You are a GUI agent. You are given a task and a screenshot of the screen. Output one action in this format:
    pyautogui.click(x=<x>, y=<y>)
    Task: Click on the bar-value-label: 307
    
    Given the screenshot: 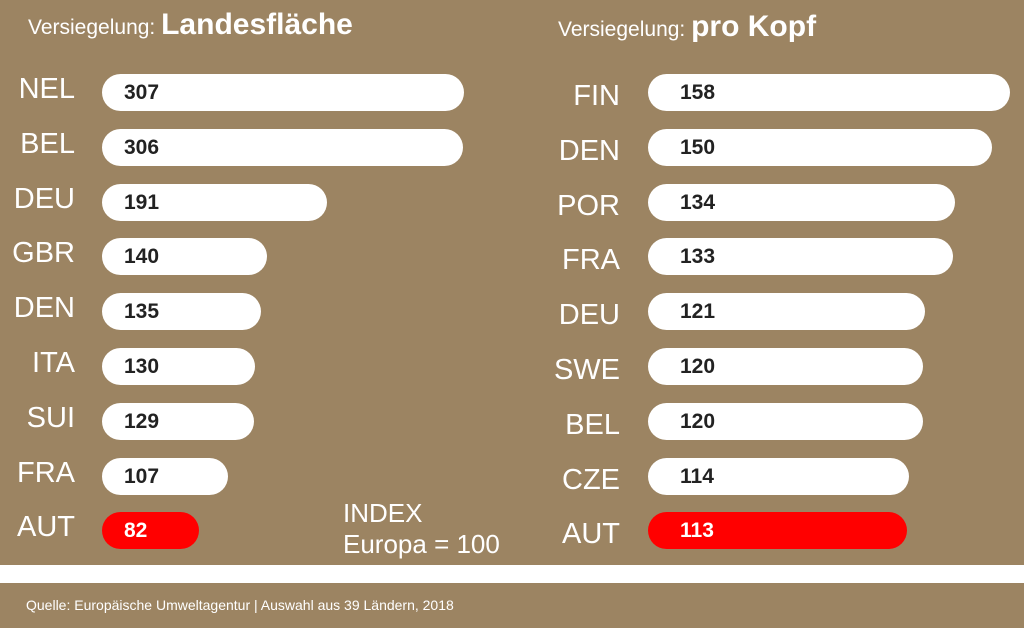 What is the action you would take?
    pyautogui.click(x=142, y=92)
    